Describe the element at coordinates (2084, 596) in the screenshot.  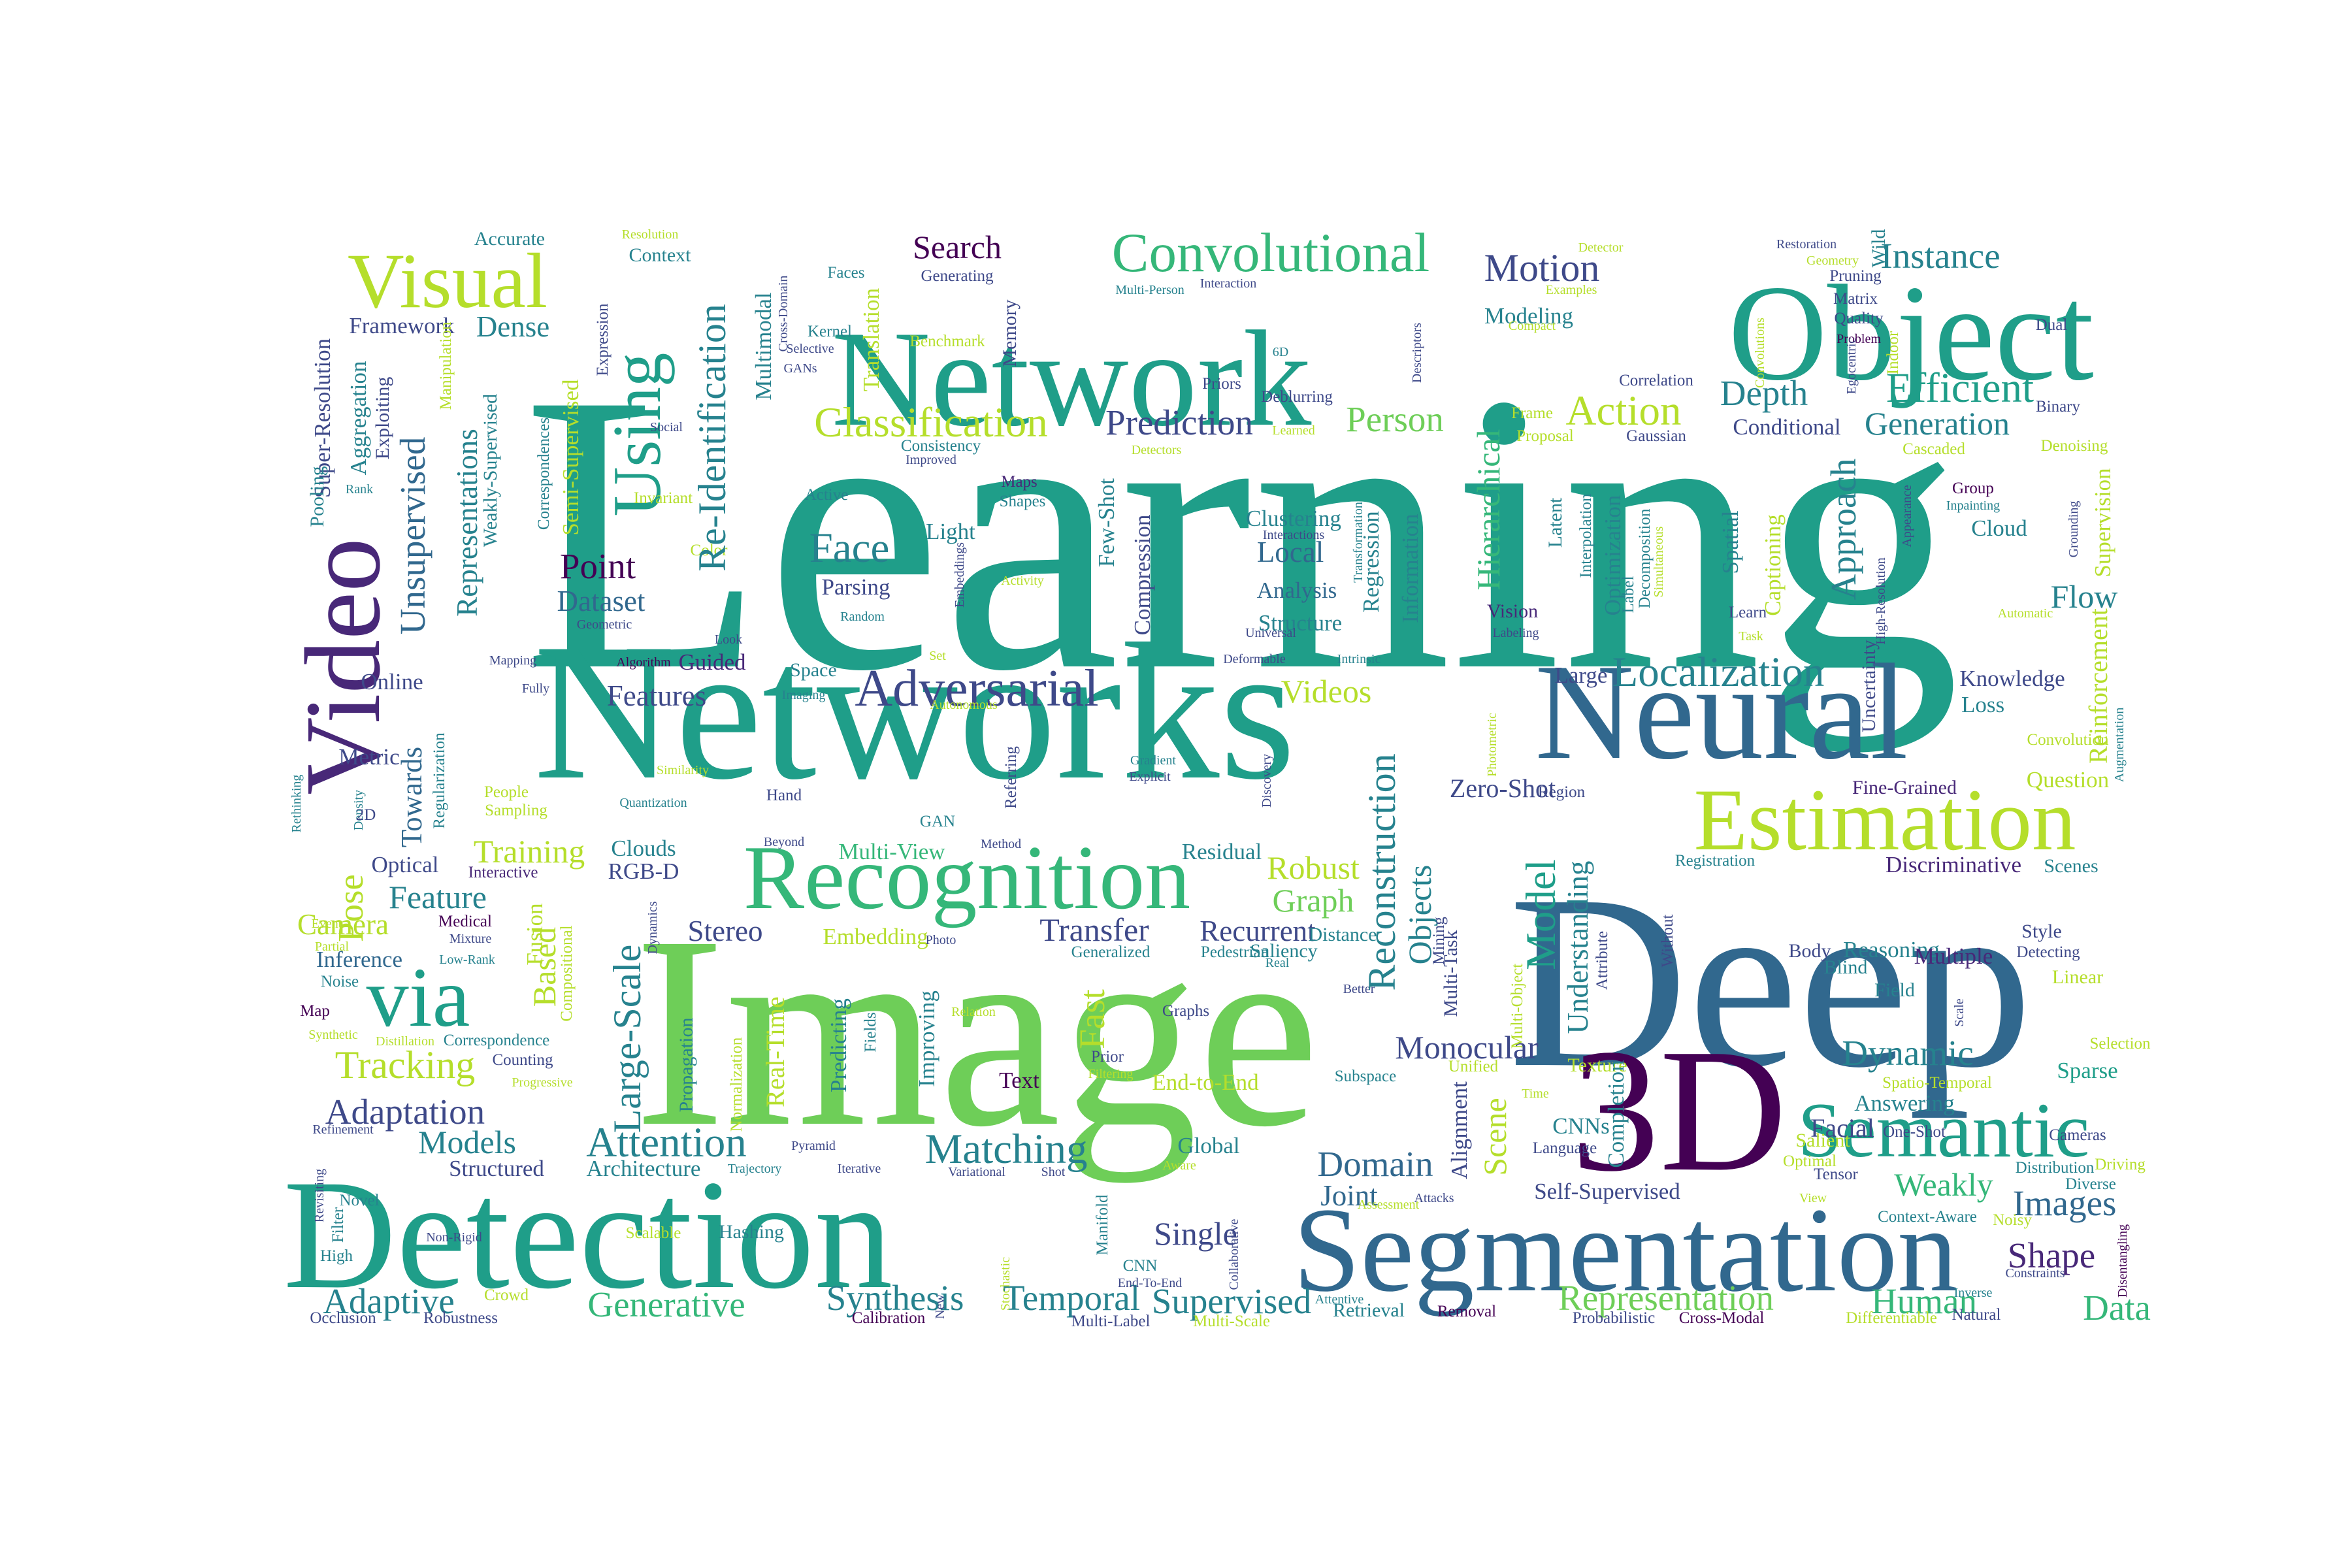
I see `cloud-word-flow: Flow` at that location.